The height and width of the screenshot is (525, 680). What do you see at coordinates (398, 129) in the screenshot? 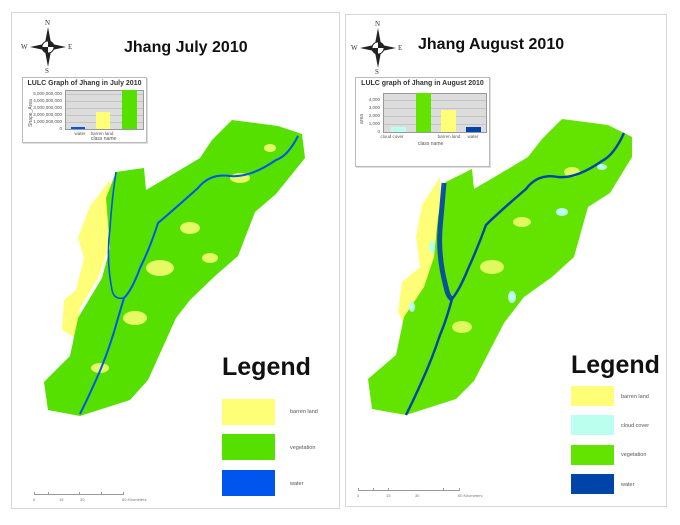
I see `bar-cloud-cover` at bounding box center [398, 129].